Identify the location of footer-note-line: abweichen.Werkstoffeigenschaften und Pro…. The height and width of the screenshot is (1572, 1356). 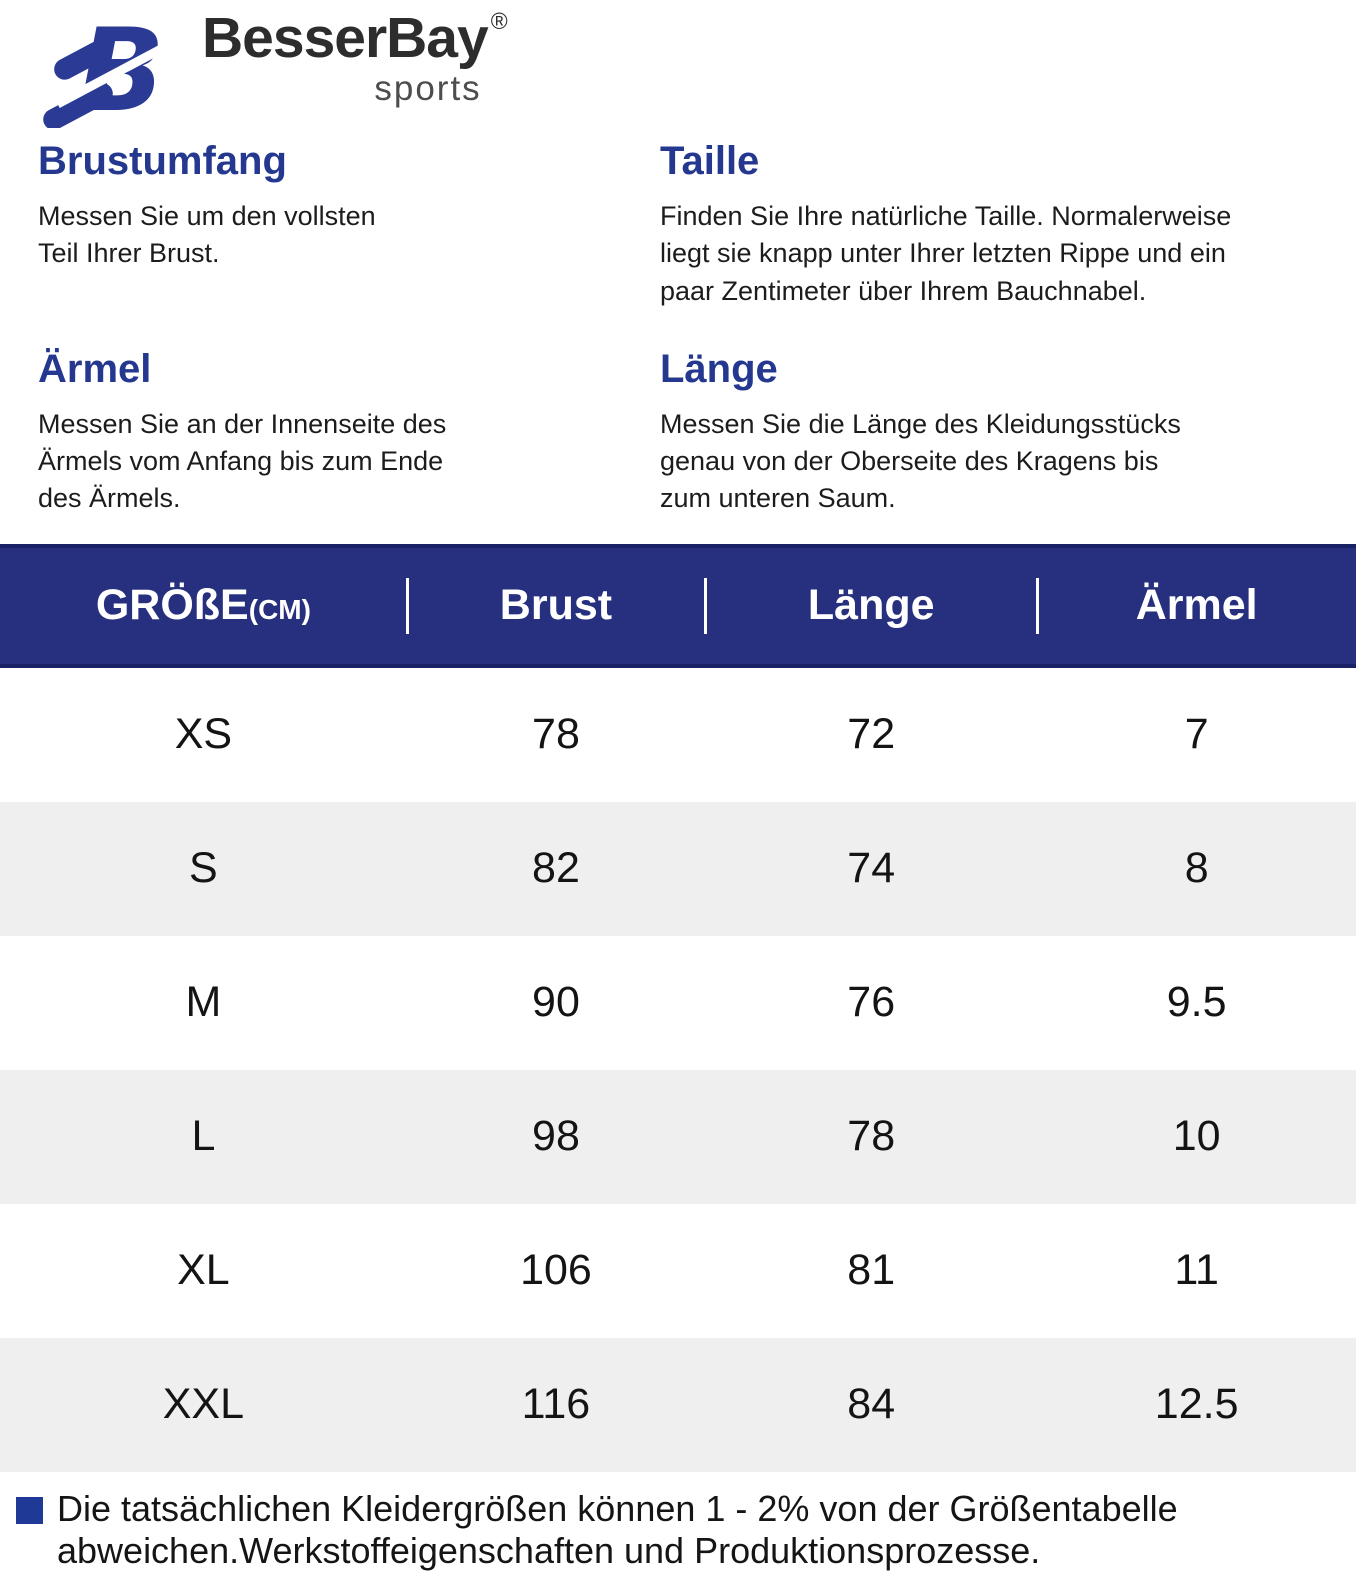
(617, 1551).